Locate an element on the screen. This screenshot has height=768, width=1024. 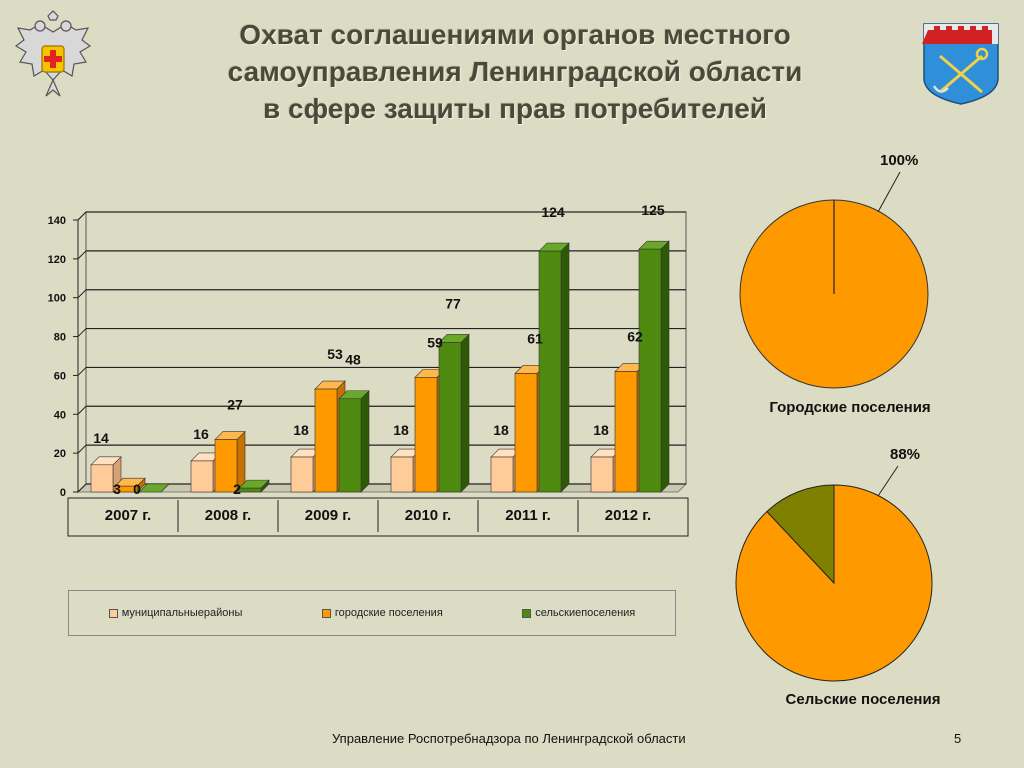
category-axis-box is located at coordinates (378, 517).